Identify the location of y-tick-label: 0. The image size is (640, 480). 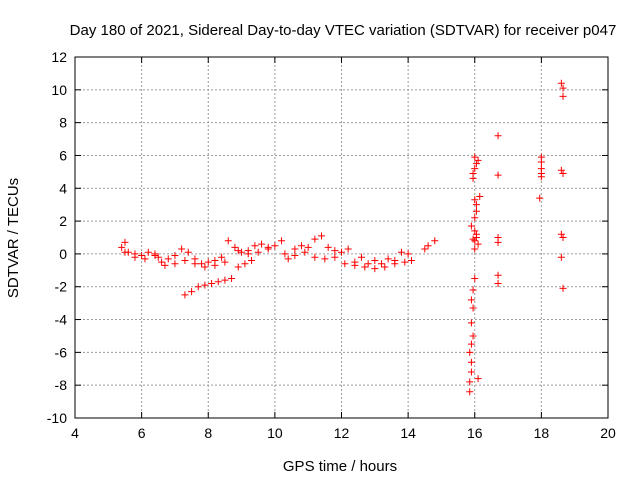
(63, 254).